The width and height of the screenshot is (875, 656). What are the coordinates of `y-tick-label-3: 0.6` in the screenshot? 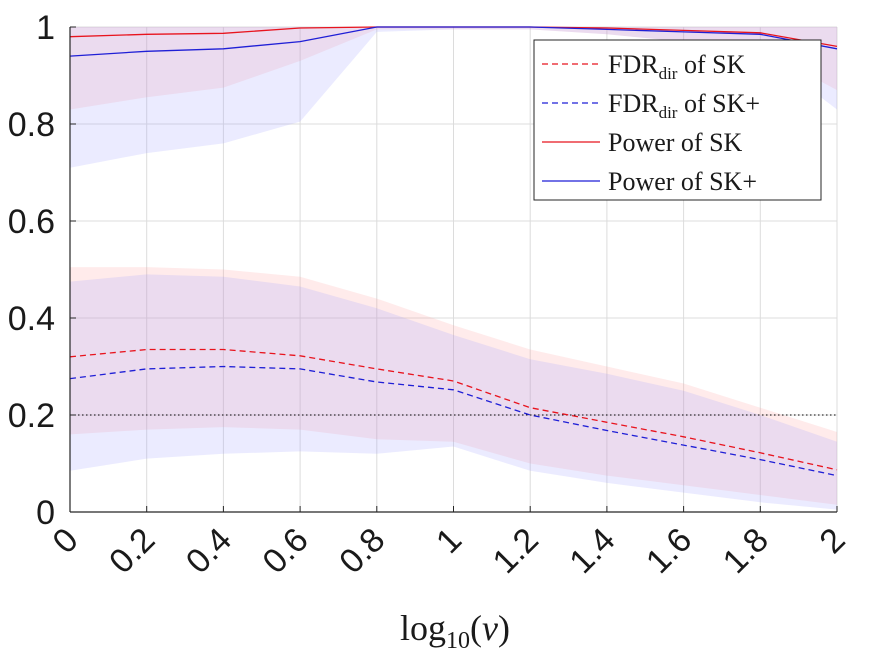 It's located at (31, 222).